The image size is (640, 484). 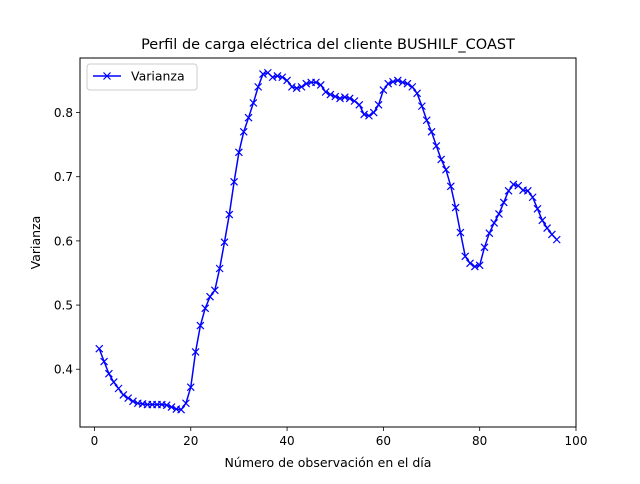 I want to click on y-tick-label: 0.4, so click(x=63, y=370).